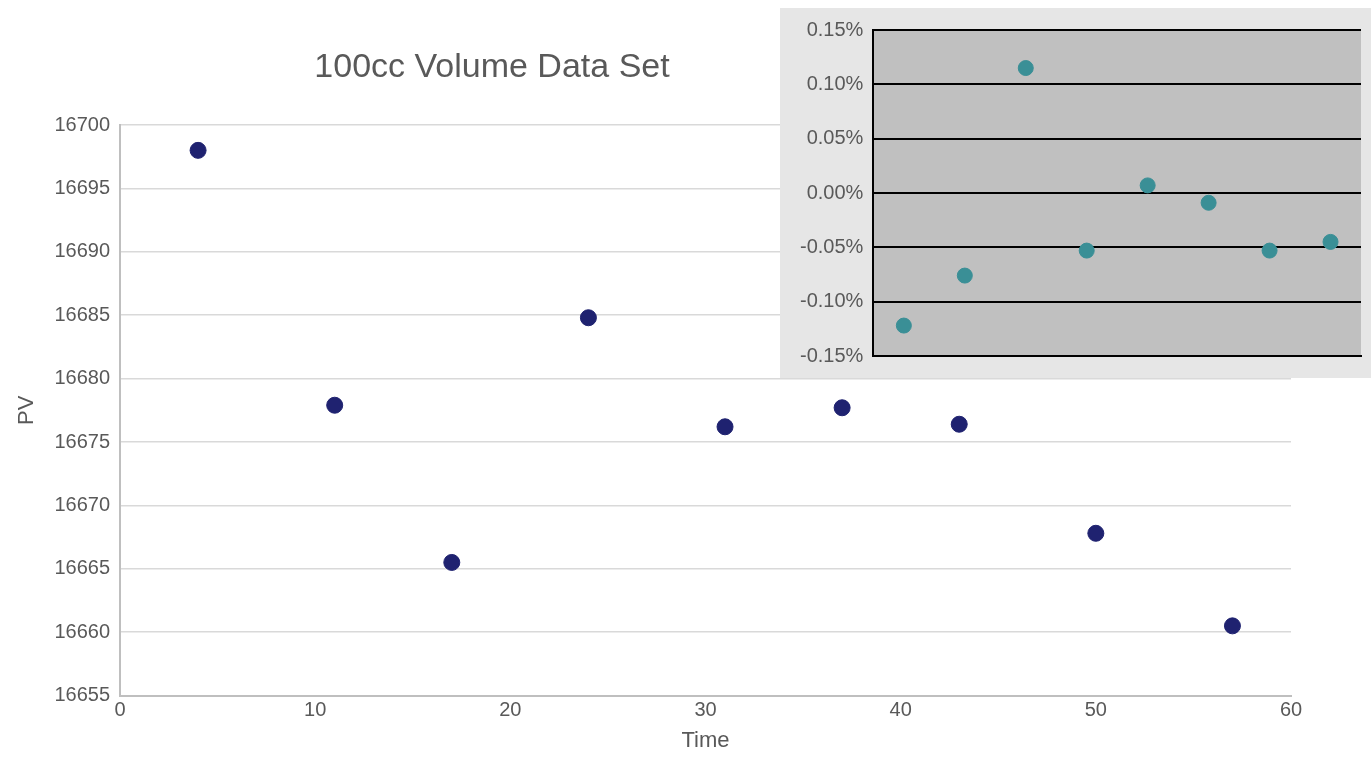  Describe the element at coordinates (835, 137) in the screenshot. I see `y-tick-label: 0.05%` at that location.